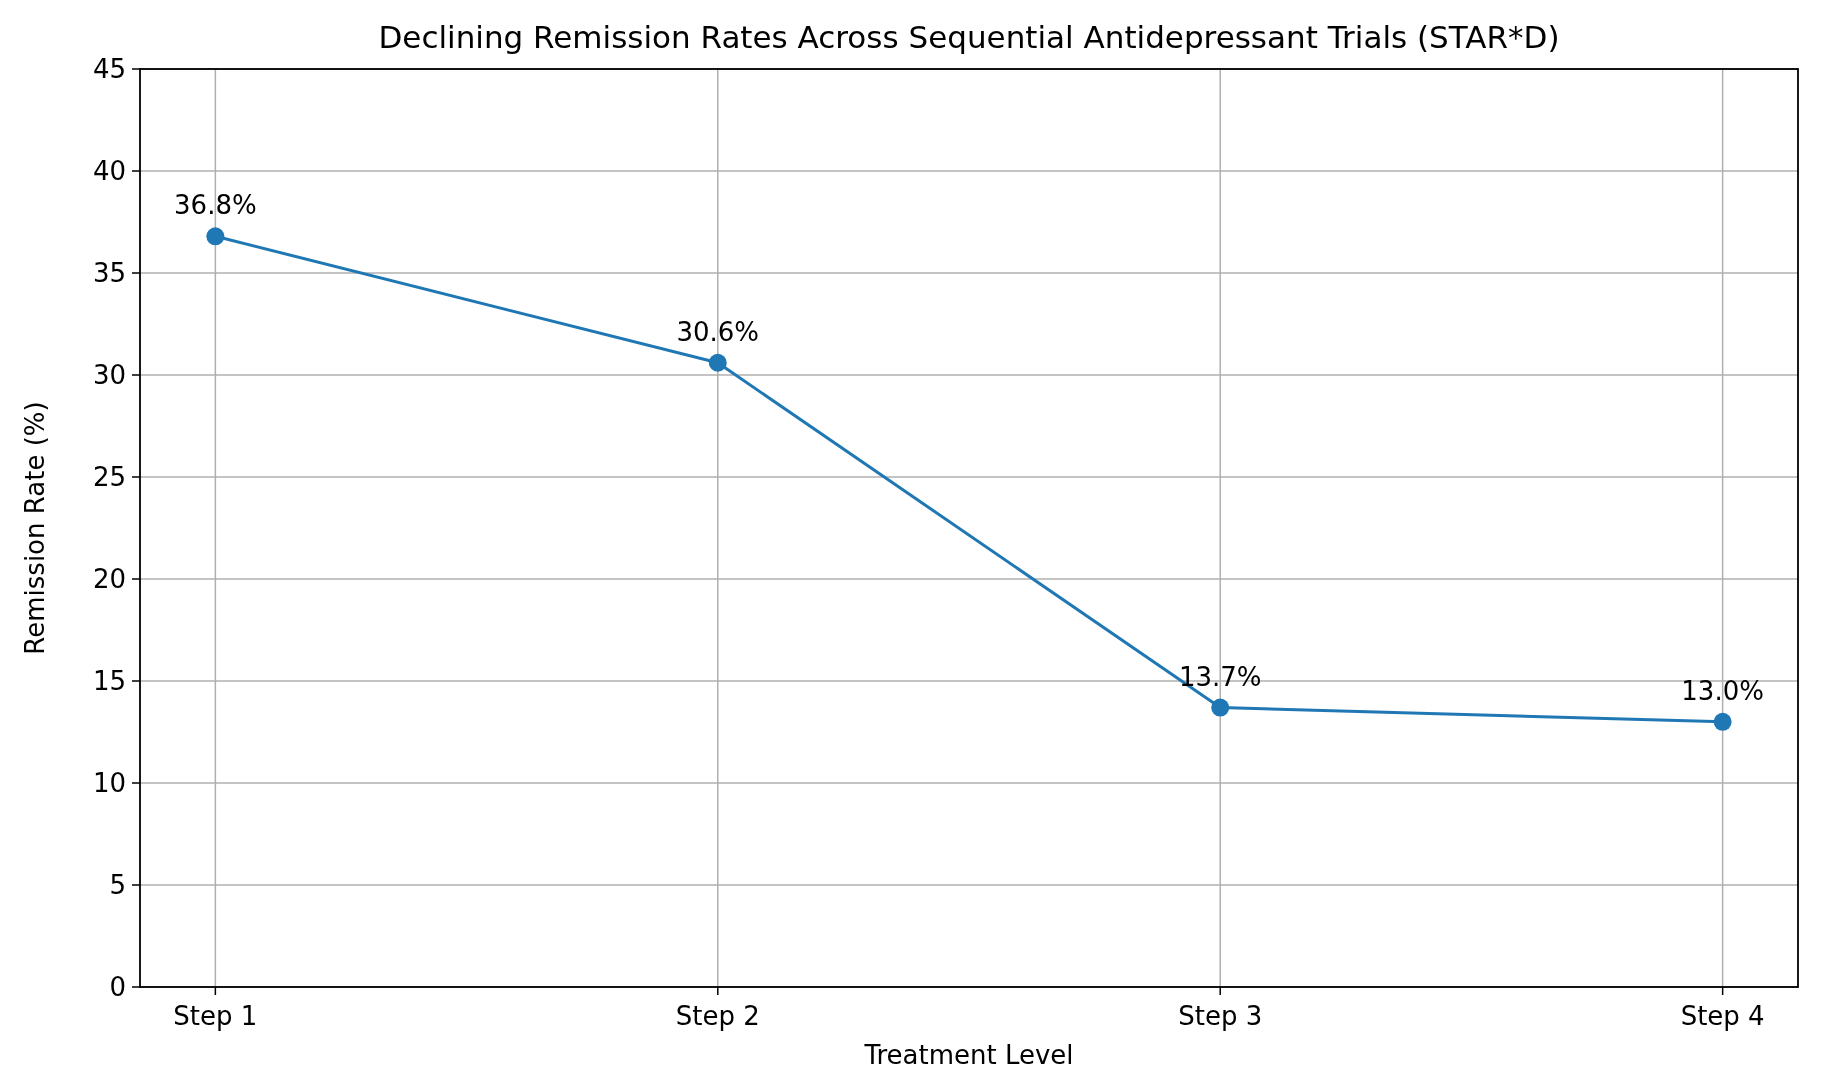 The width and height of the screenshot is (1831, 1076). Describe the element at coordinates (109, 681) in the screenshot. I see `y-tick-label: 15` at that location.